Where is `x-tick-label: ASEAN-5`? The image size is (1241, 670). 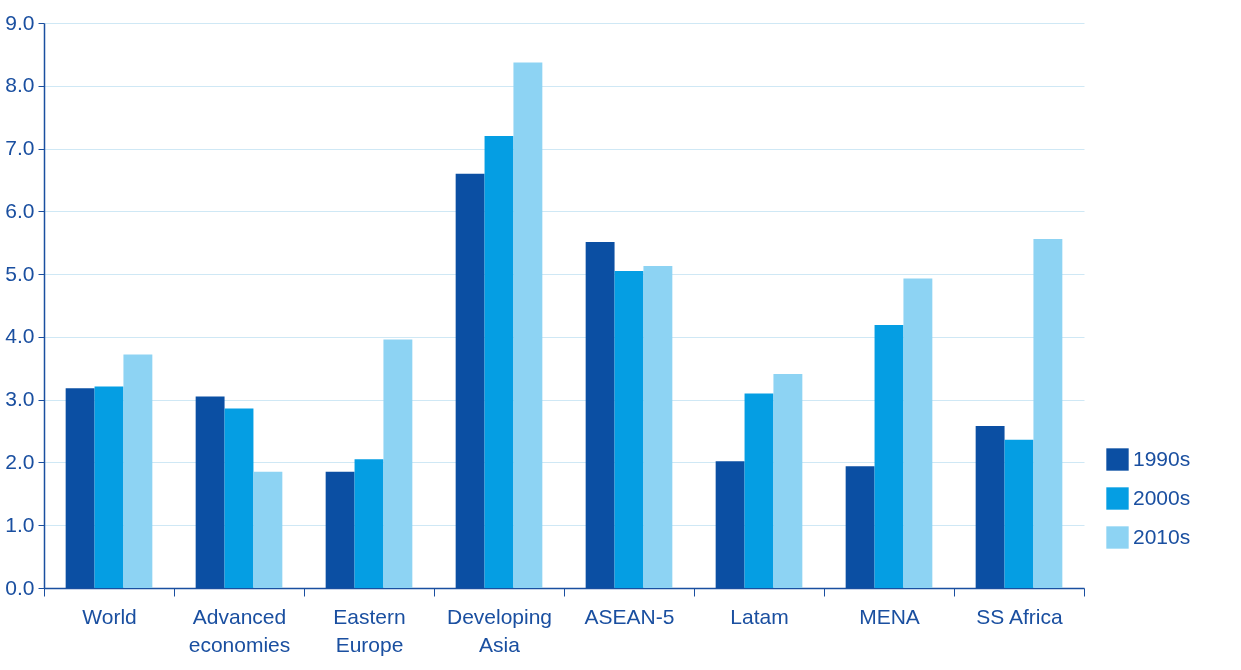 x-tick-label: ASEAN-5 is located at coordinates (629, 616).